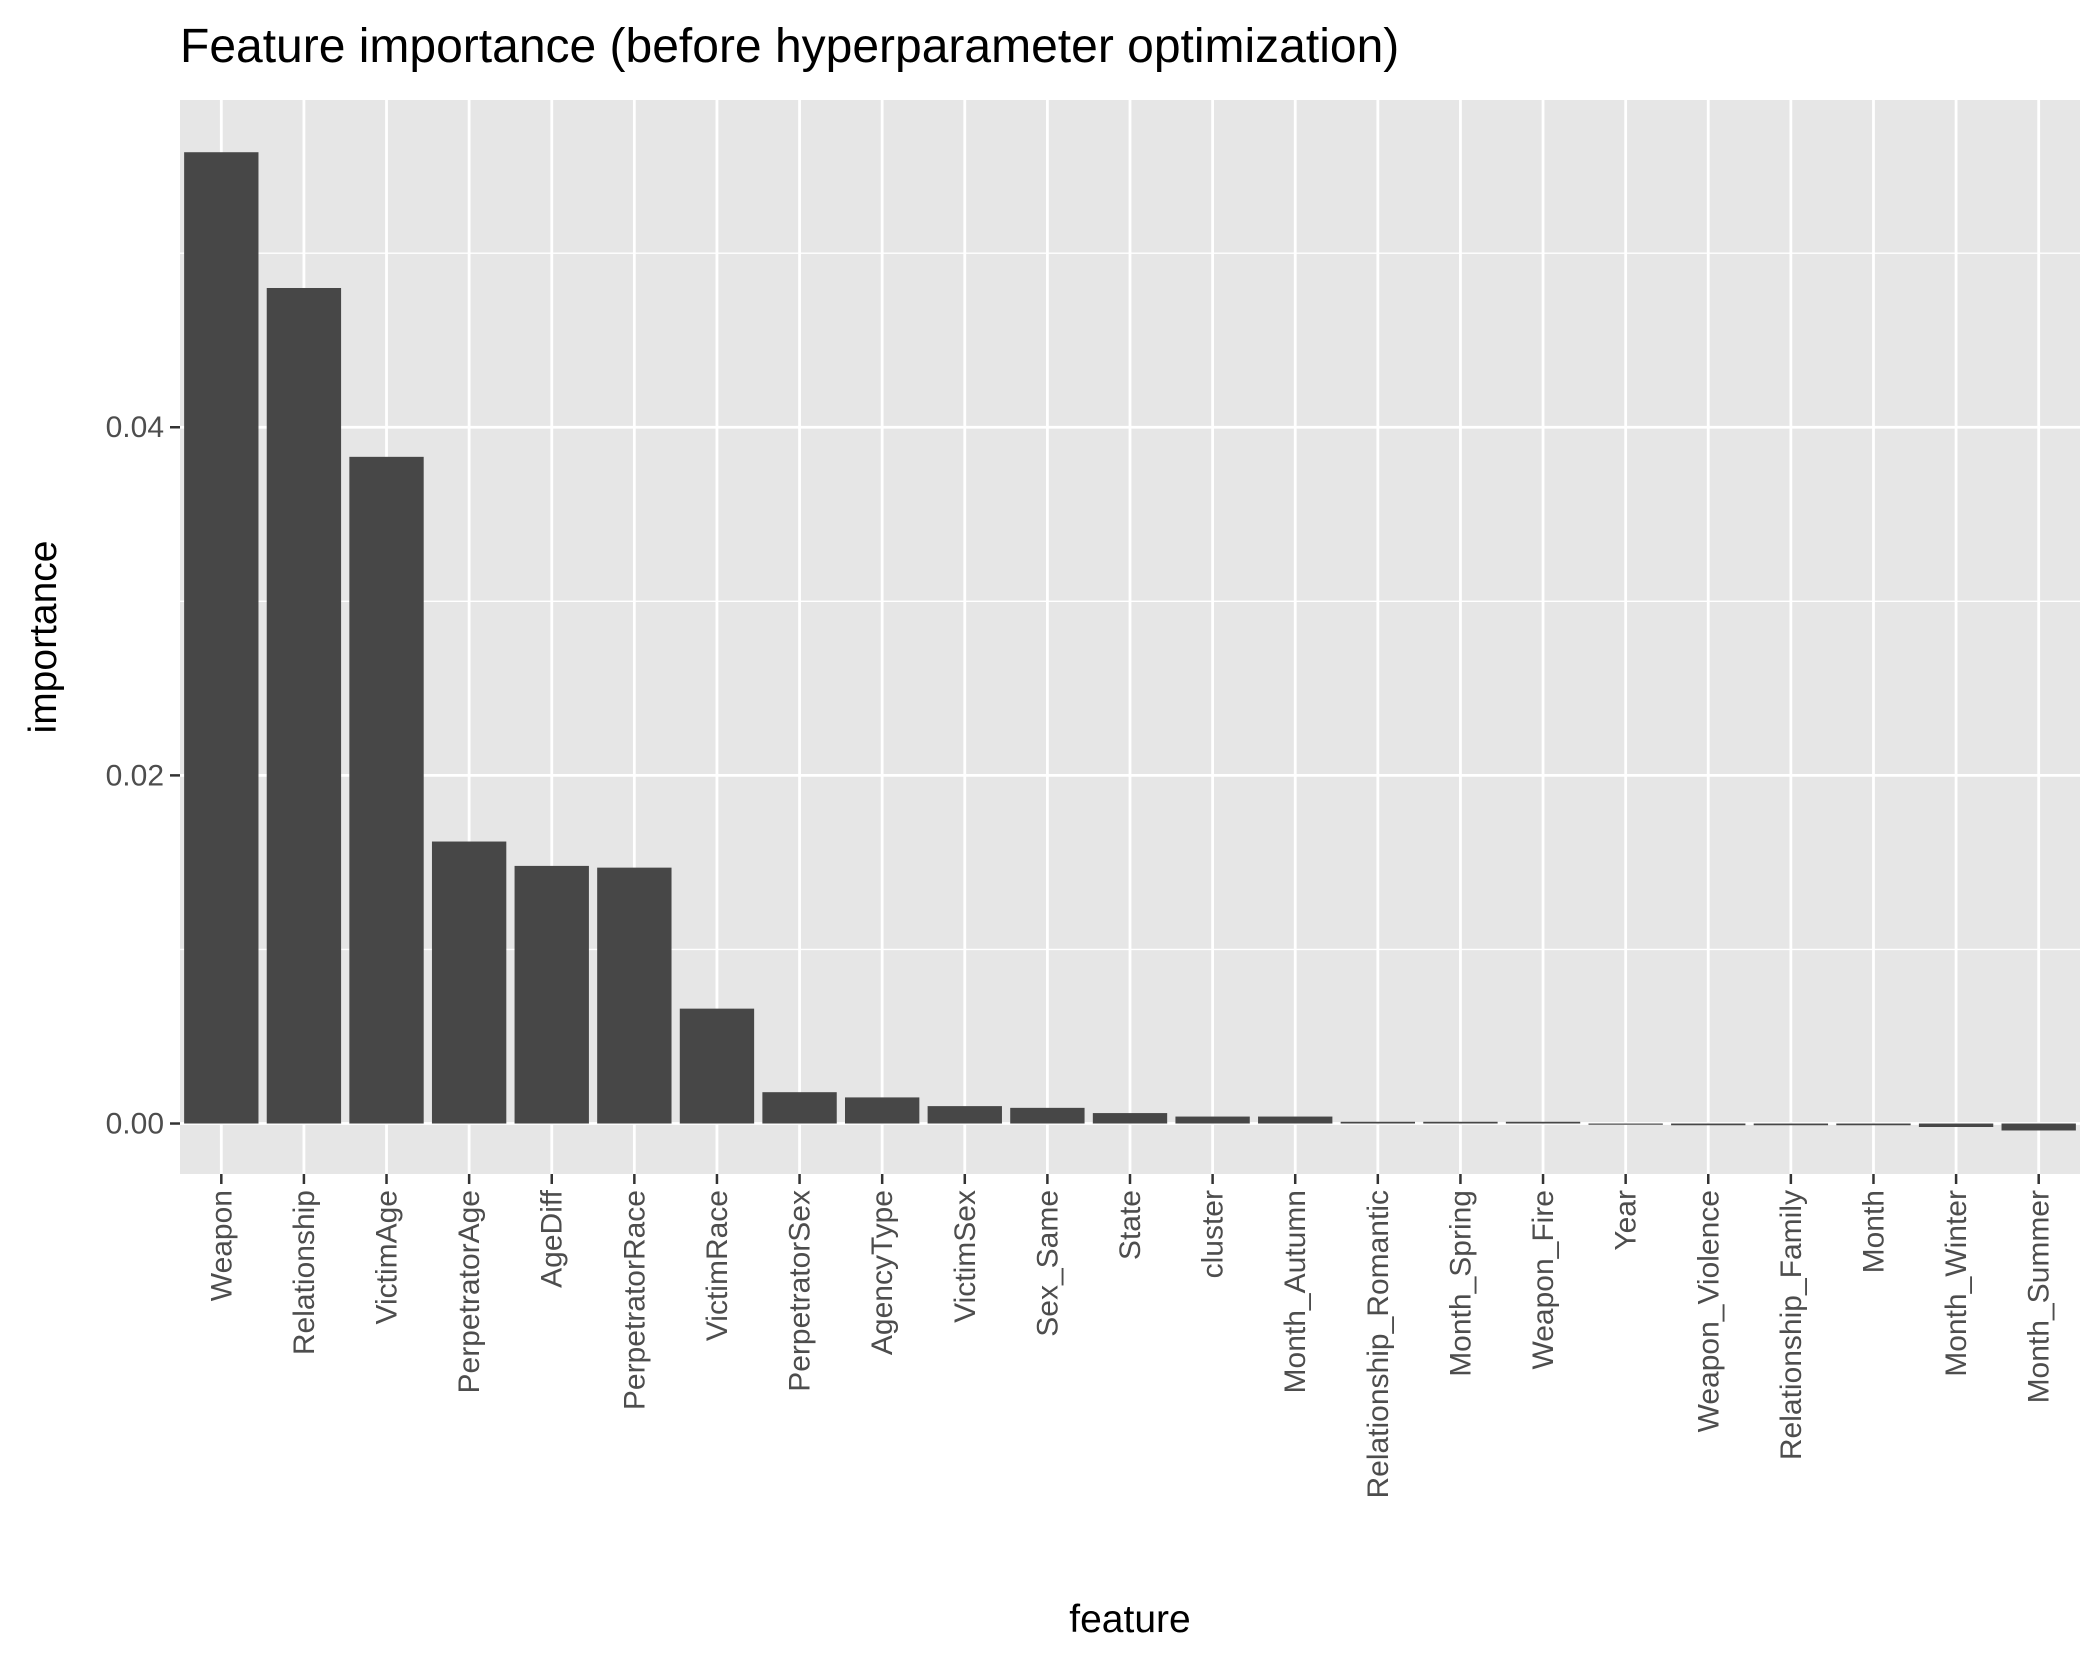 Image resolution: width=2087 pixels, height=1654 pixels. What do you see at coordinates (1213, 1234) in the screenshot?
I see `x-tick-label: cluster` at bounding box center [1213, 1234].